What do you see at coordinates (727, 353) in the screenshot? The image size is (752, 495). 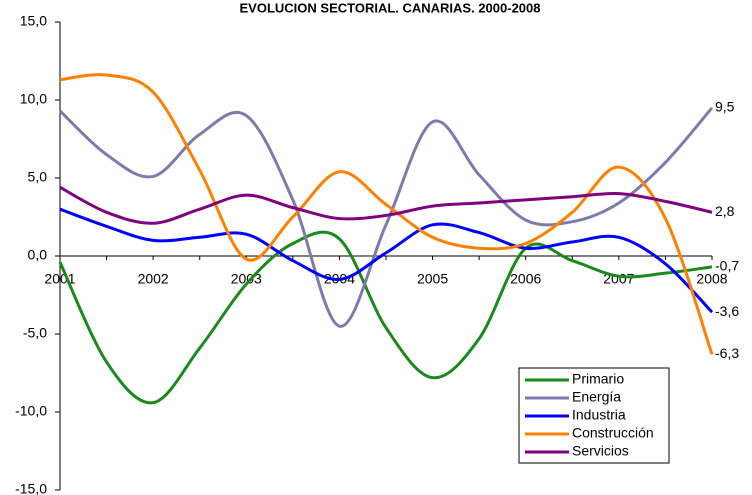 I see `data-label: -6,3` at bounding box center [727, 353].